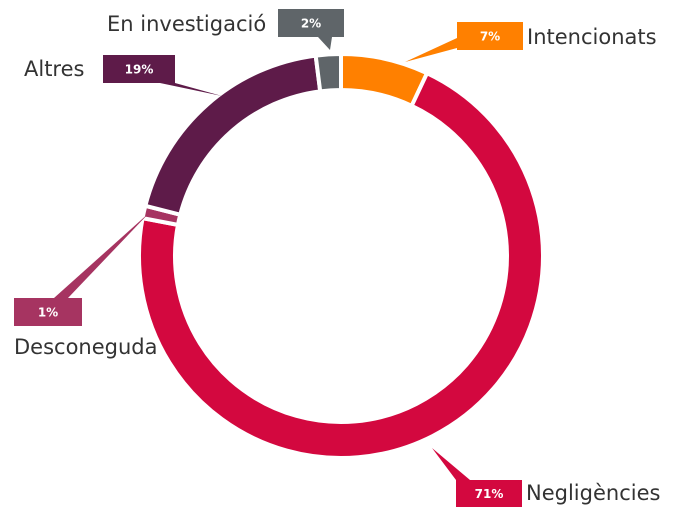  I want to click on value-label: 19%, so click(139, 70).